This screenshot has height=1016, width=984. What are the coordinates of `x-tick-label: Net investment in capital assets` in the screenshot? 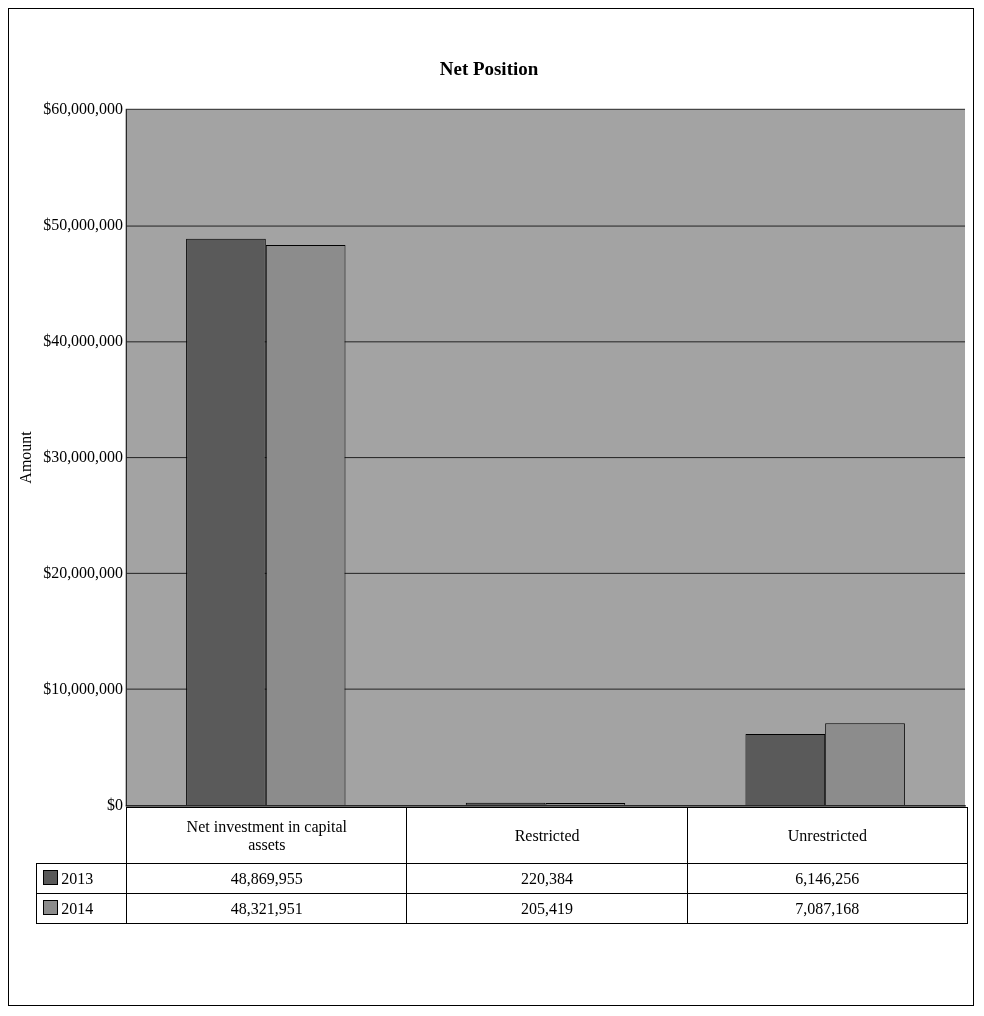 It's located at (266, 835).